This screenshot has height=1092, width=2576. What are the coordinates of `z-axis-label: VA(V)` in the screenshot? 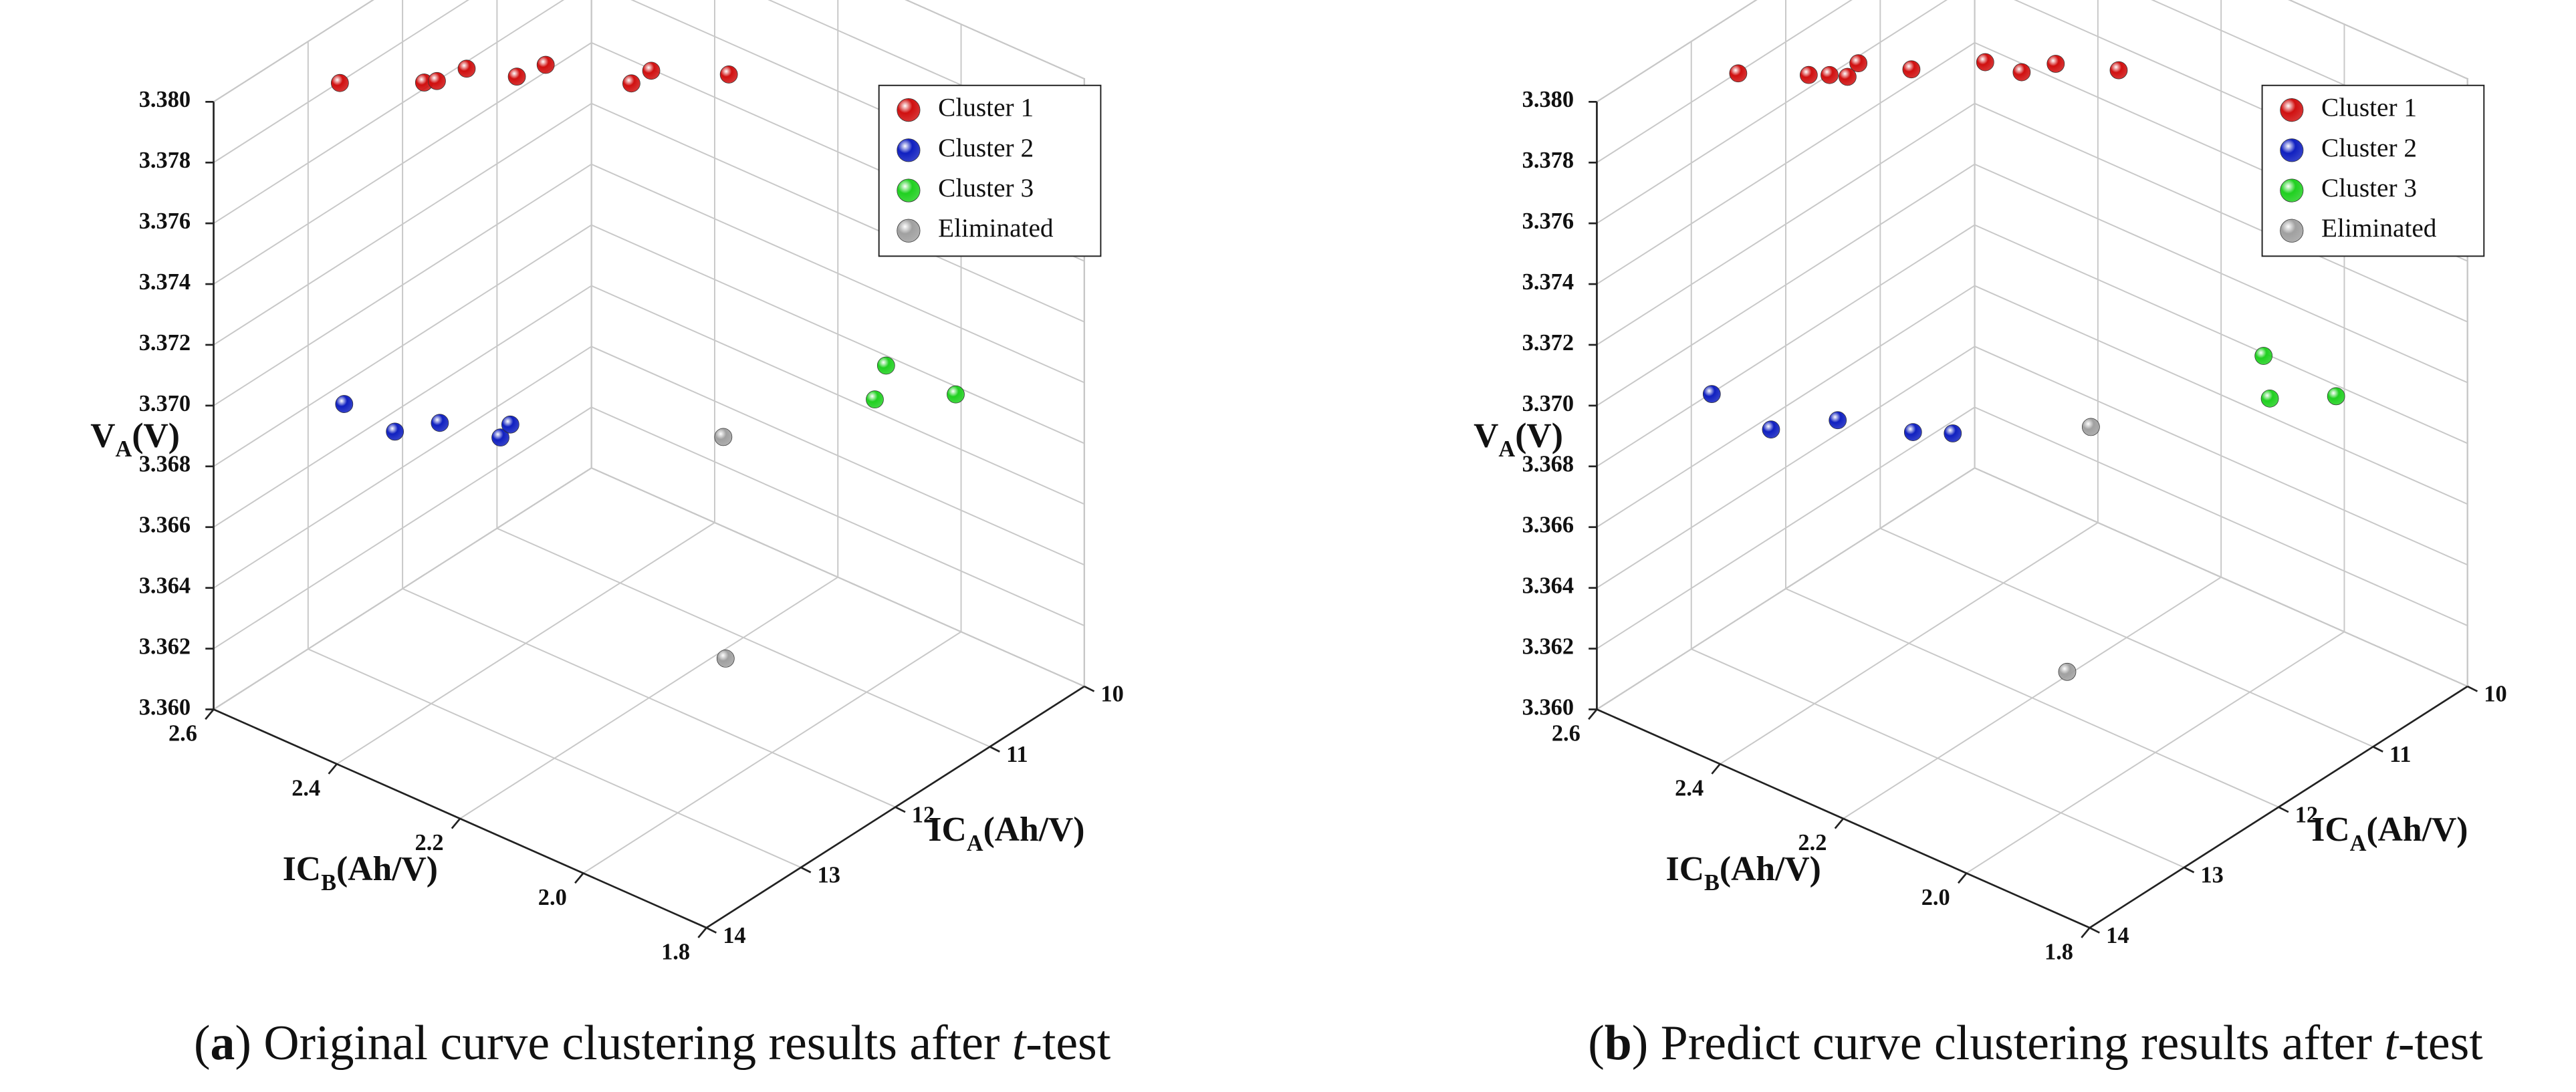 It's located at (135, 439).